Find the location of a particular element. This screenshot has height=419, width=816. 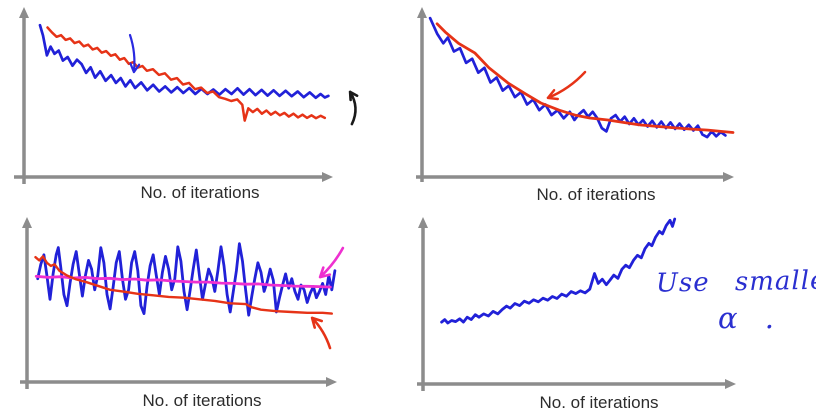

annotation-black-gap-arrow is located at coordinates (353, 108).